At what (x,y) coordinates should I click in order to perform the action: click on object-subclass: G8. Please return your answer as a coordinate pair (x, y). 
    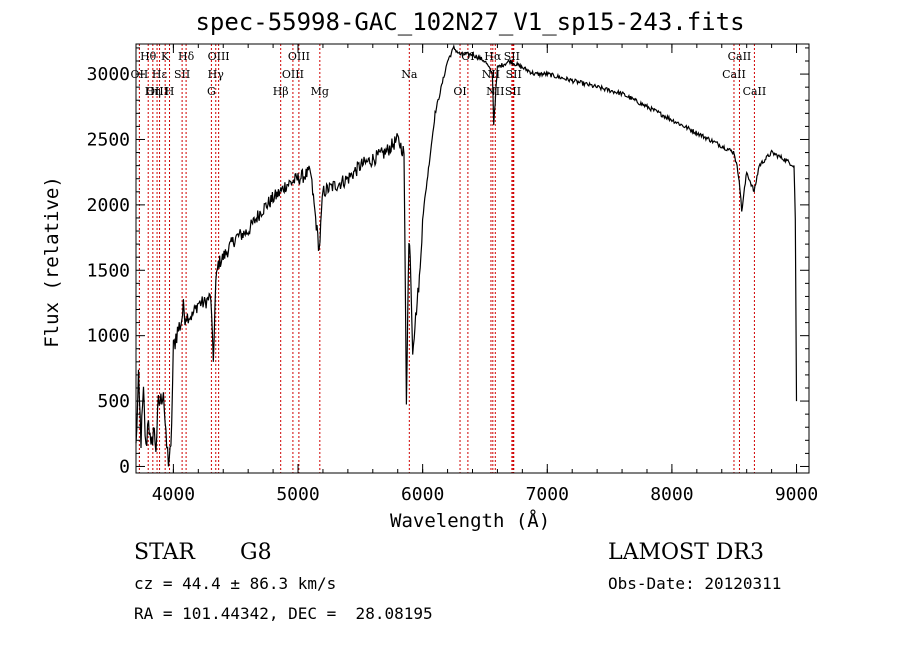
    Looking at the image, I should click on (256, 552).